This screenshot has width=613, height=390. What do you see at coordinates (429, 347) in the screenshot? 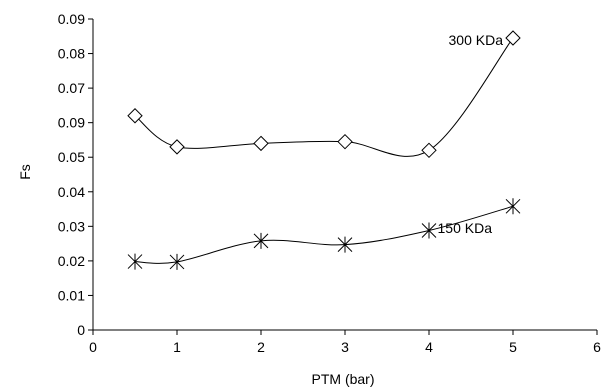
I see `x-tick-label: 4` at bounding box center [429, 347].